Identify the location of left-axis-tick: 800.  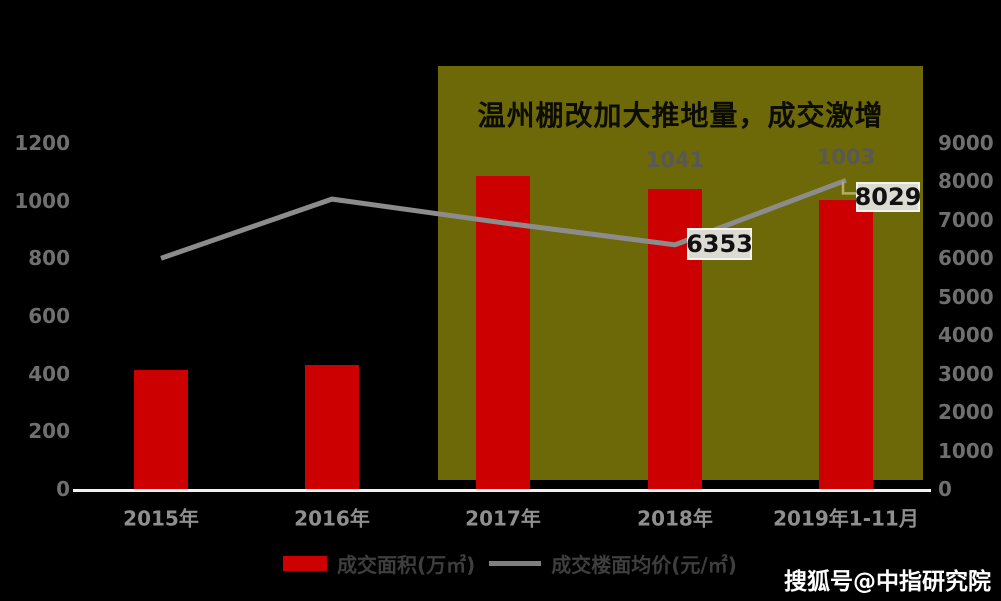
(49, 258).